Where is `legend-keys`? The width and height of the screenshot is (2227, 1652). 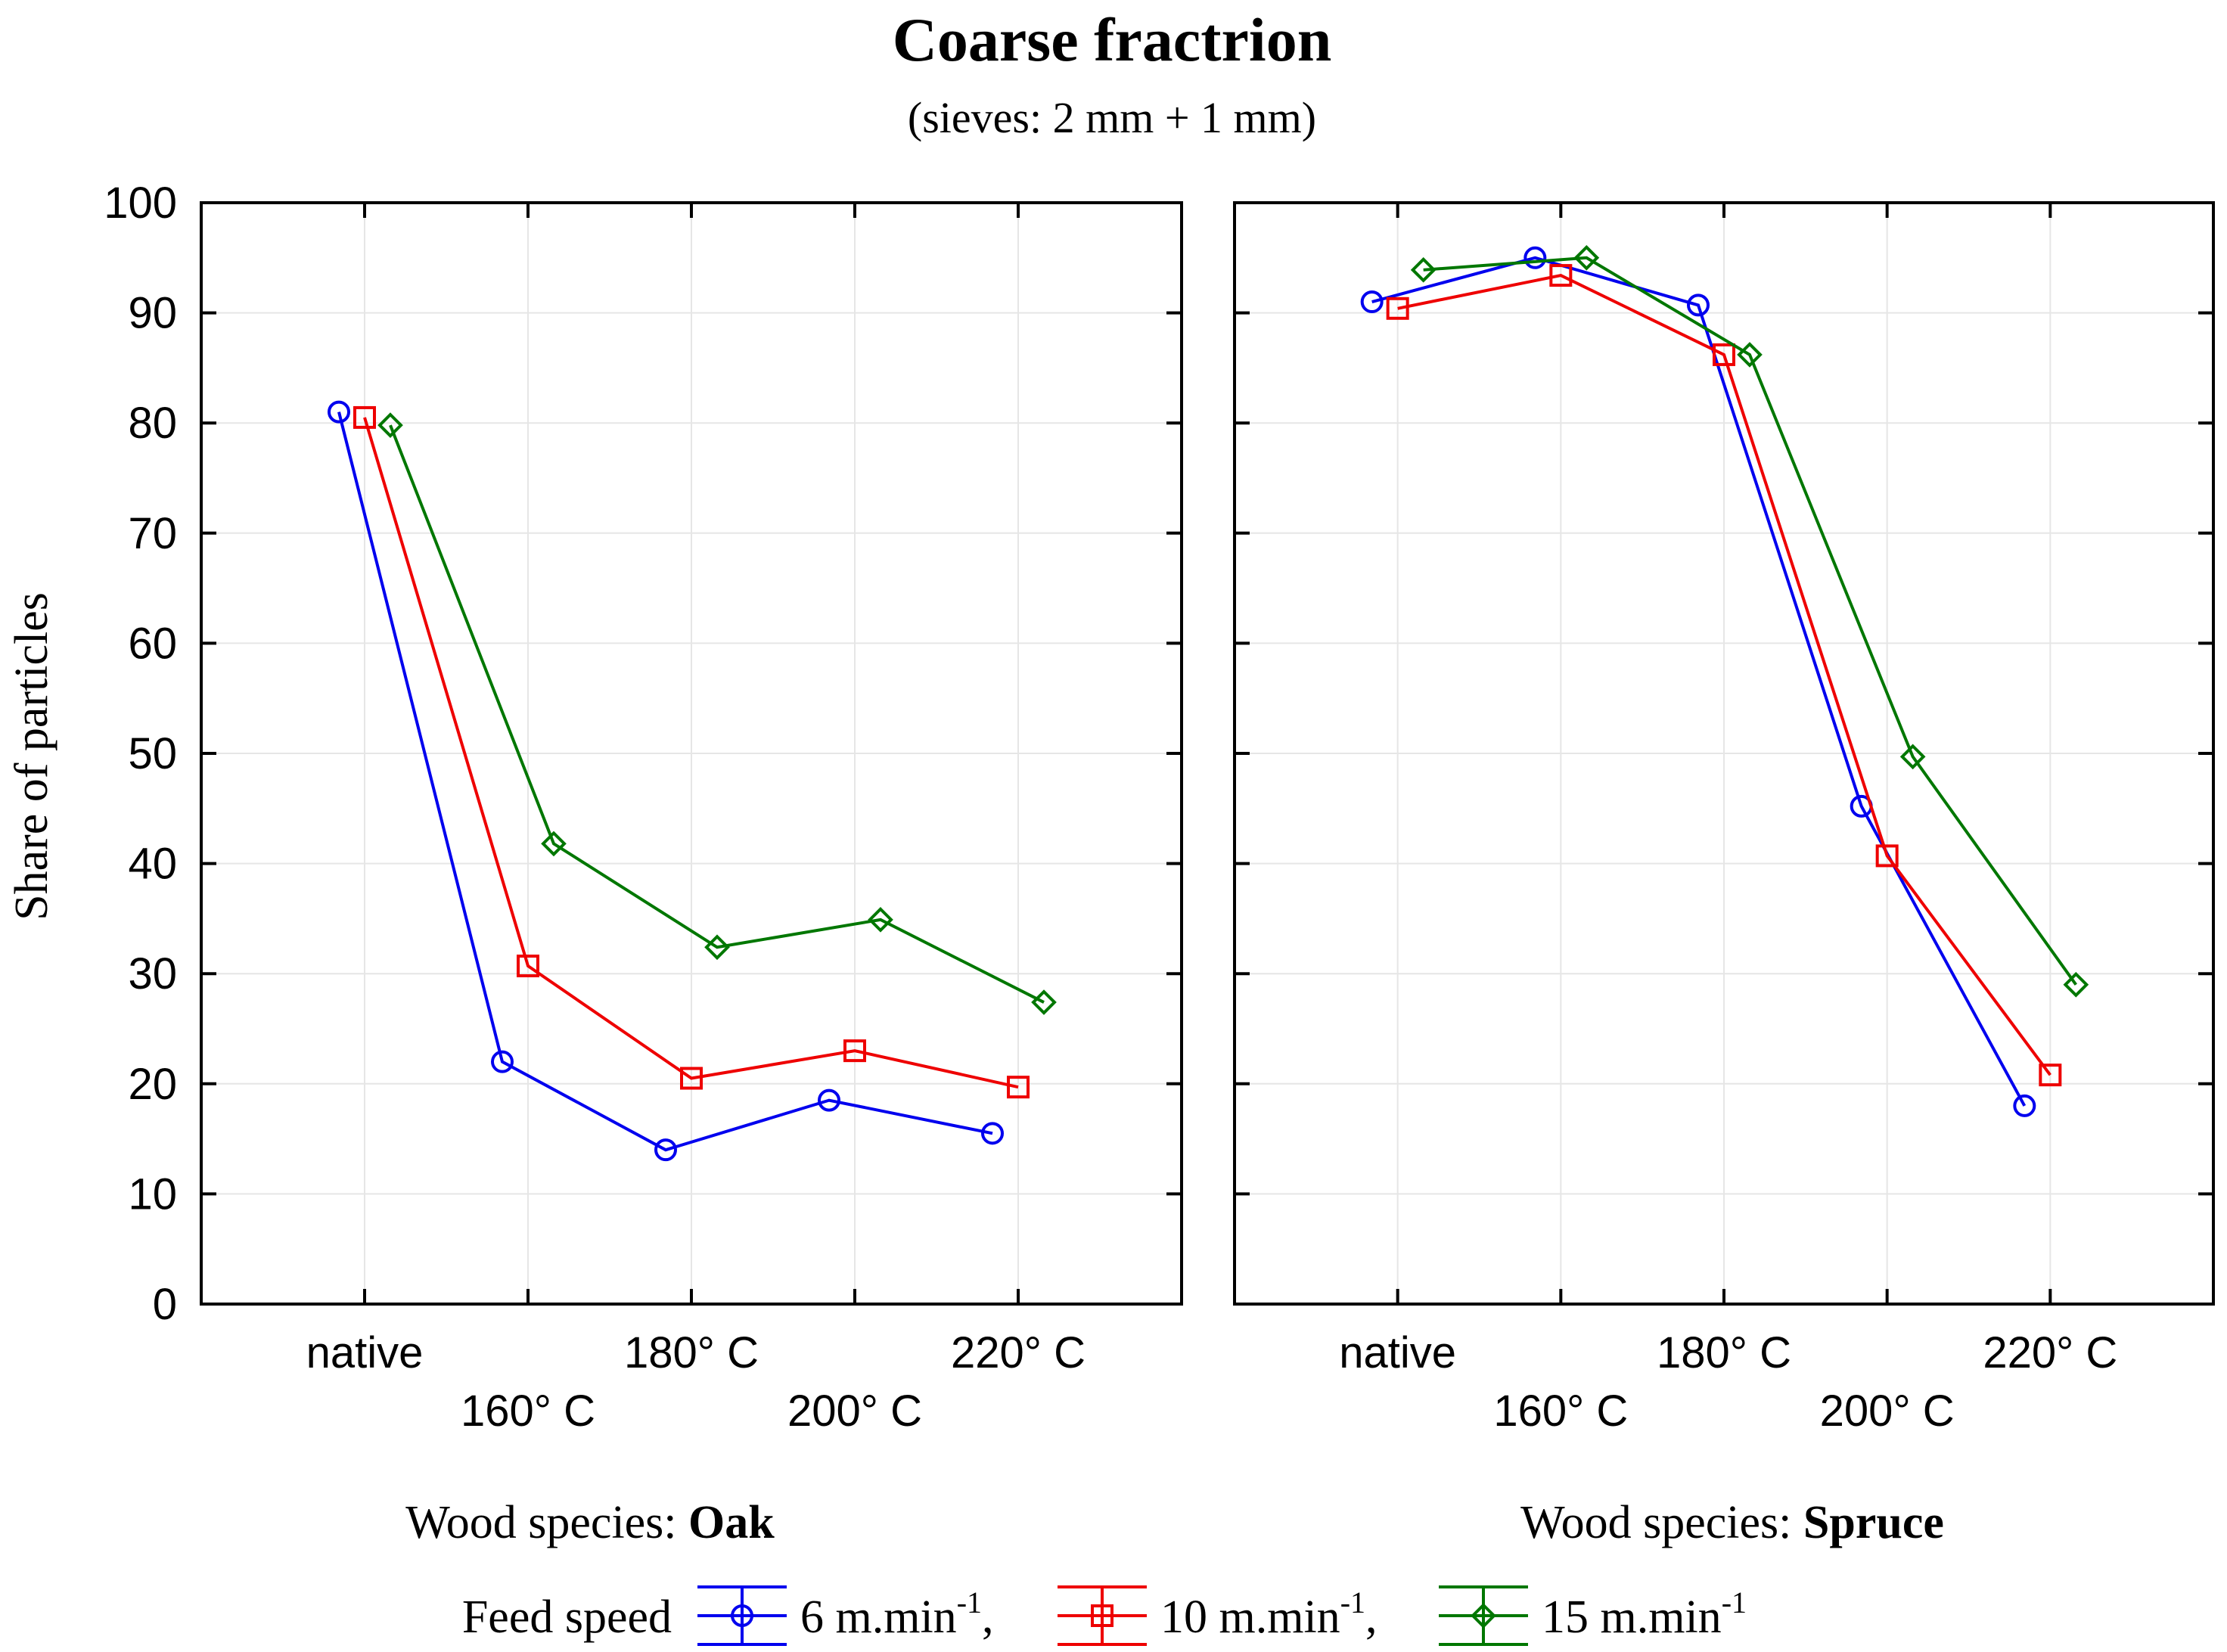 legend-keys is located at coordinates (1112, 1615).